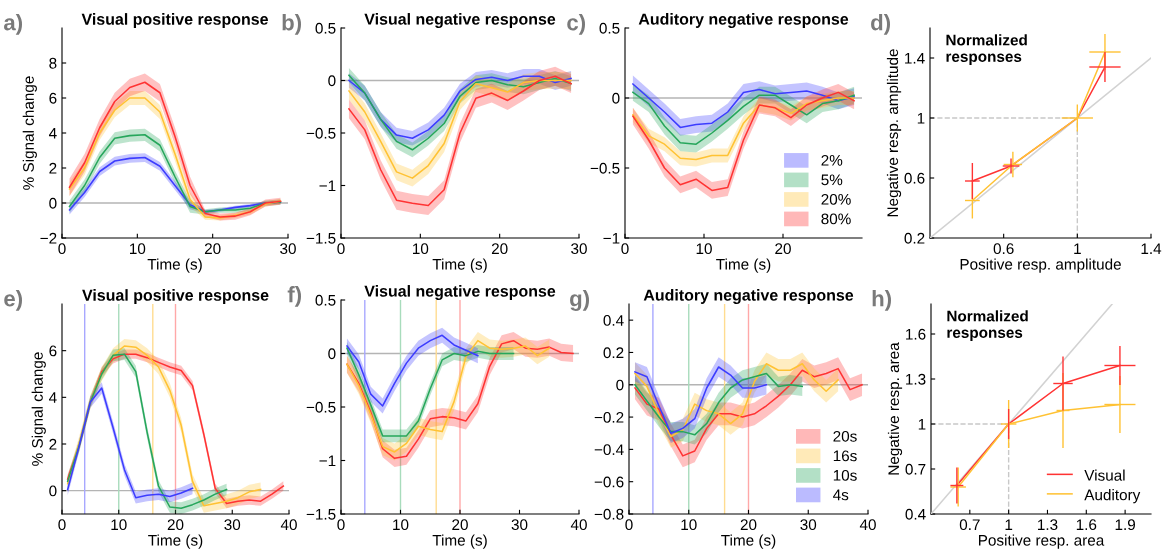 The height and width of the screenshot is (553, 1170). I want to click on y-tick-label: 1.3, so click(916, 379).